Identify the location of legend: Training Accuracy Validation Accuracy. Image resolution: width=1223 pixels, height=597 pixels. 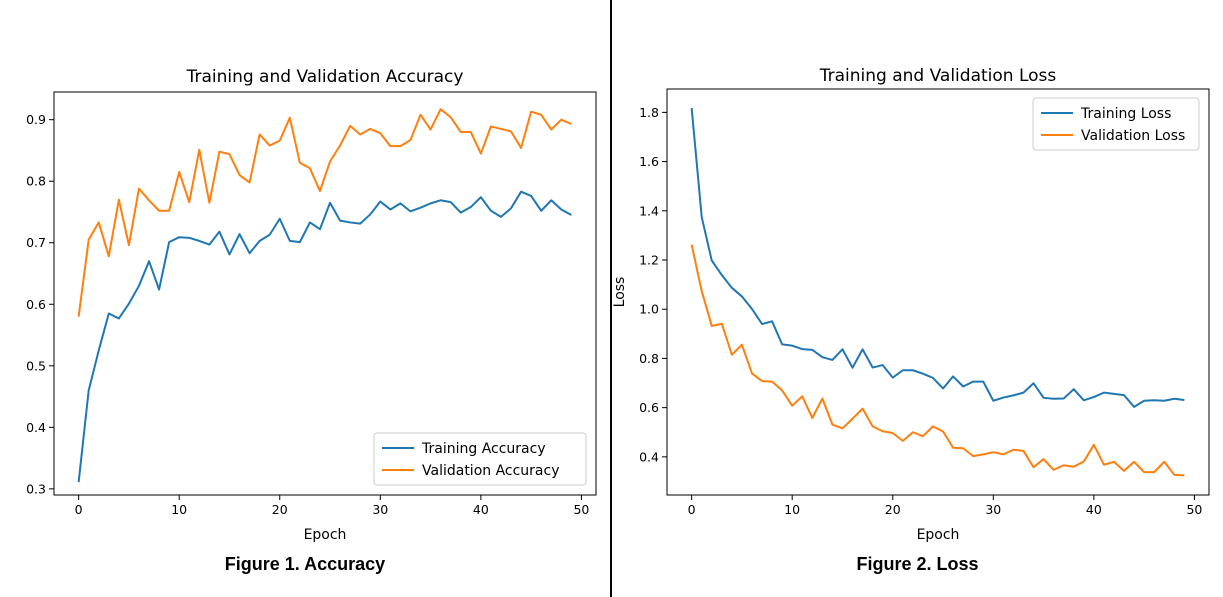
(480, 459).